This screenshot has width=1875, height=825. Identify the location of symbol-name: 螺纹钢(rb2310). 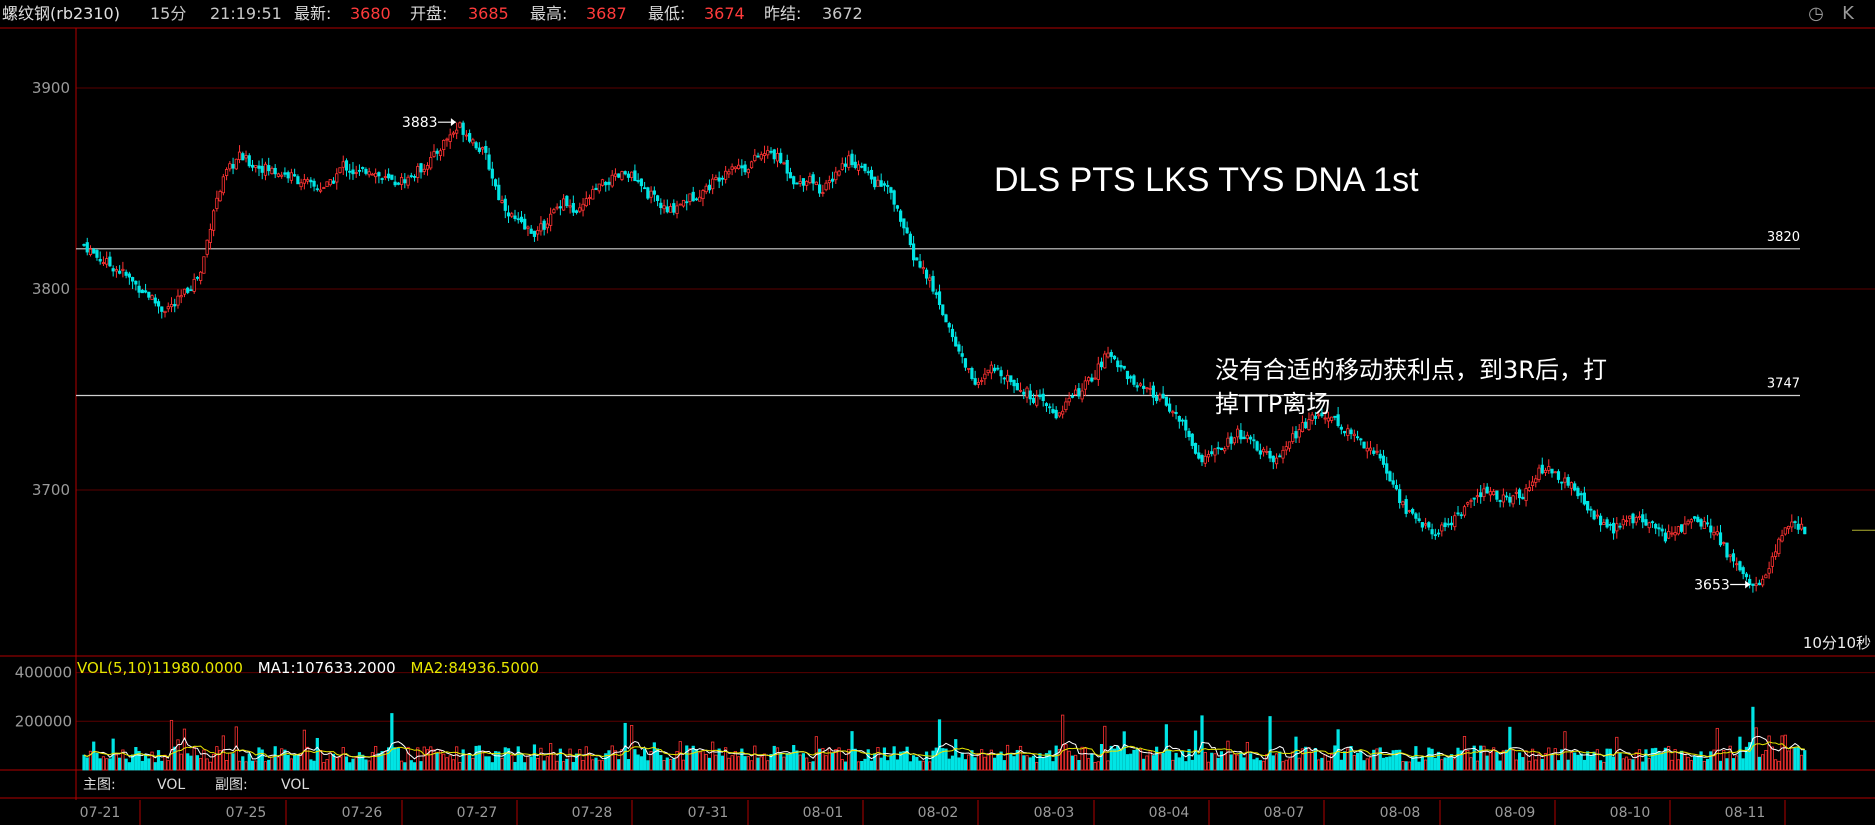
(61, 13).